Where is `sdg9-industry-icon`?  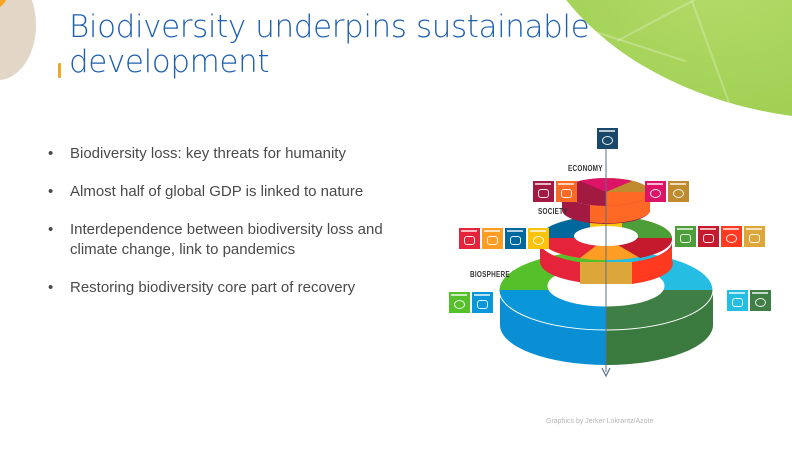
sdg9-industry-icon is located at coordinates (566, 191).